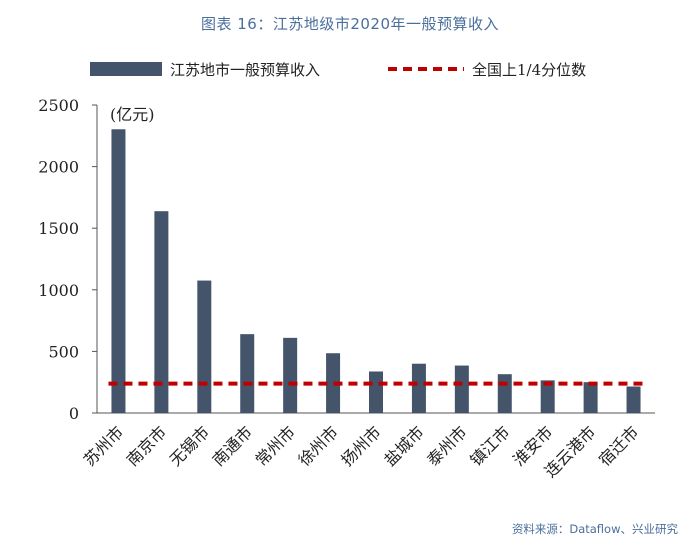  What do you see at coordinates (594, 529) in the screenshot?
I see `source-note: 资料来源：Dataflow、兴业研究` at bounding box center [594, 529].